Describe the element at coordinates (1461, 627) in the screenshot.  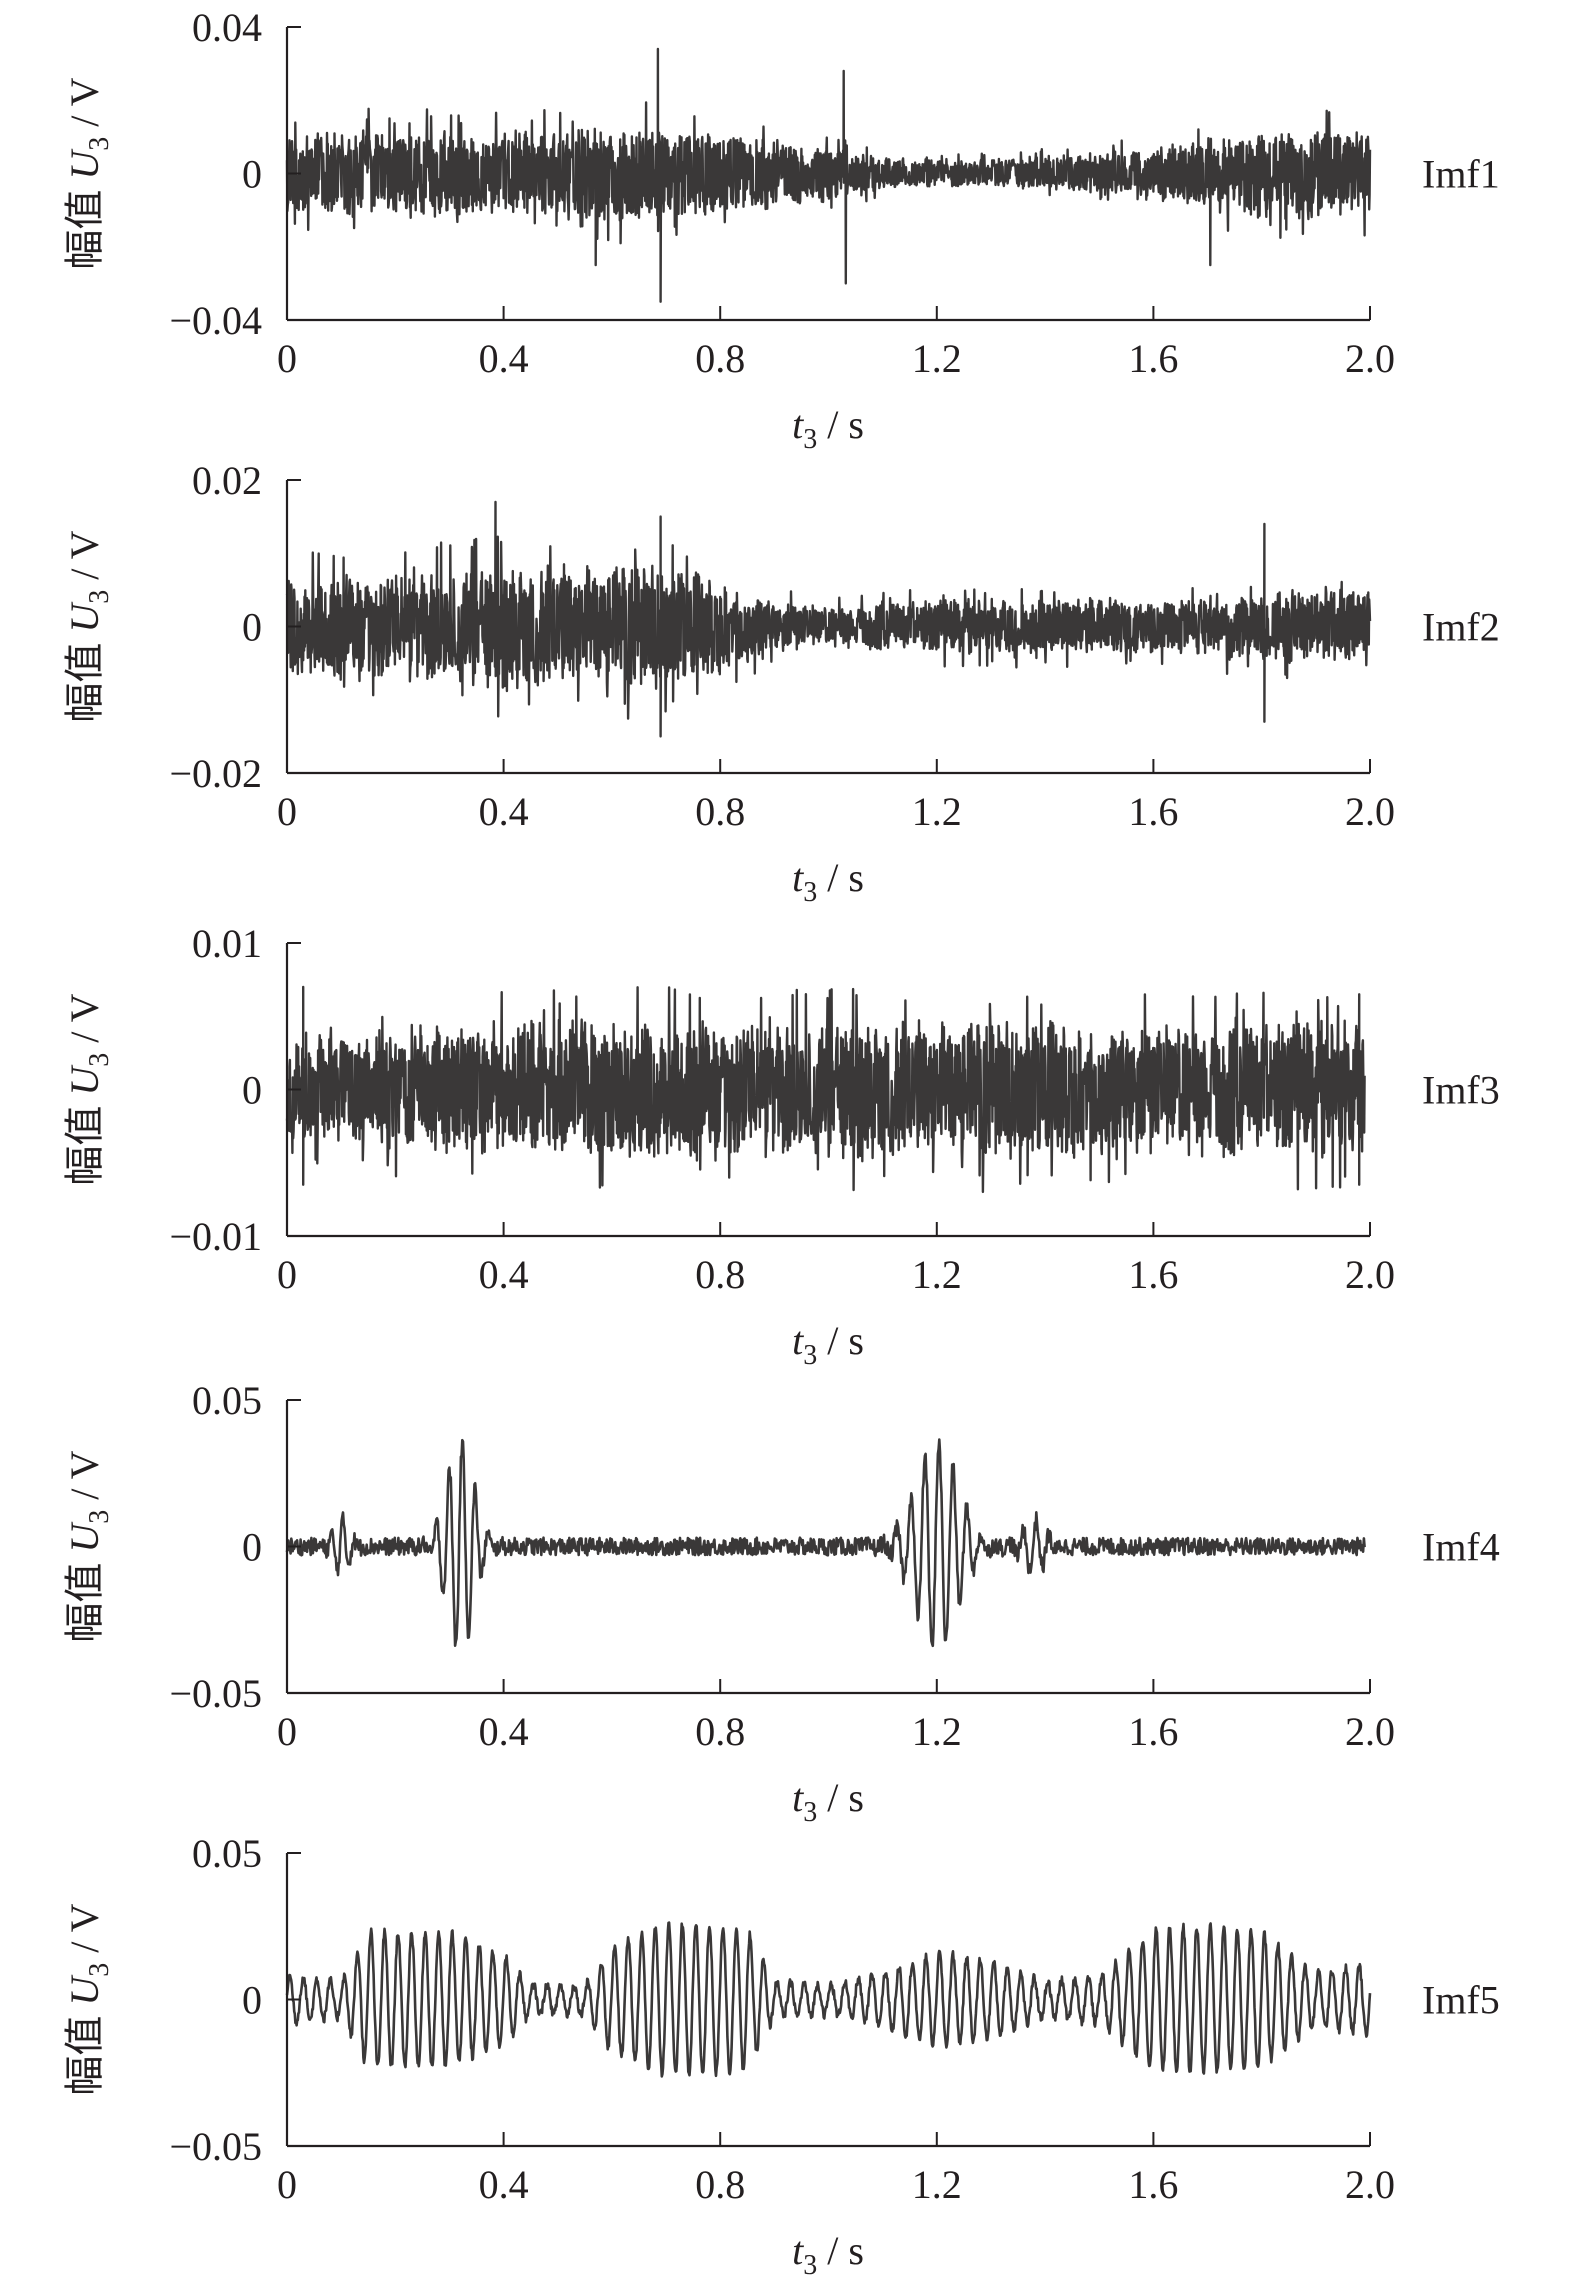
I see `imf-label: Imf2` at that location.